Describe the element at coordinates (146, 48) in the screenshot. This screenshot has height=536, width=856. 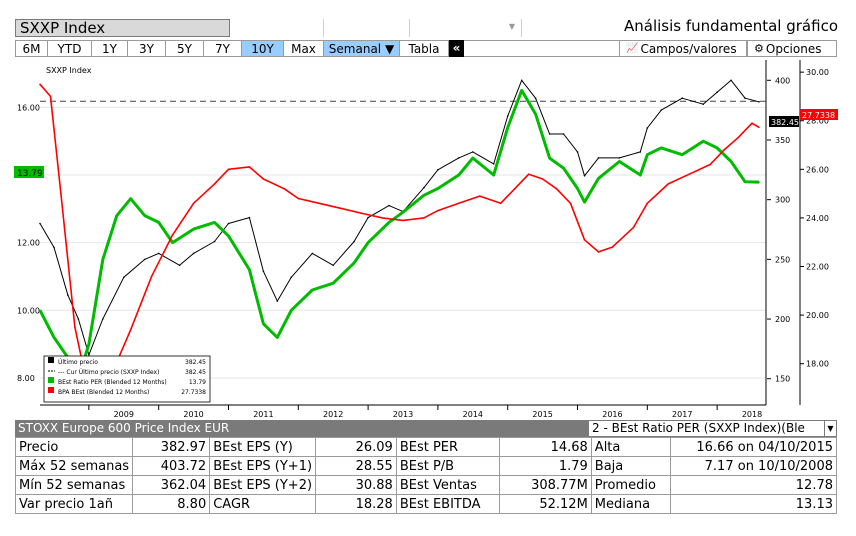
I see `period-3y-button: 3Y` at that location.